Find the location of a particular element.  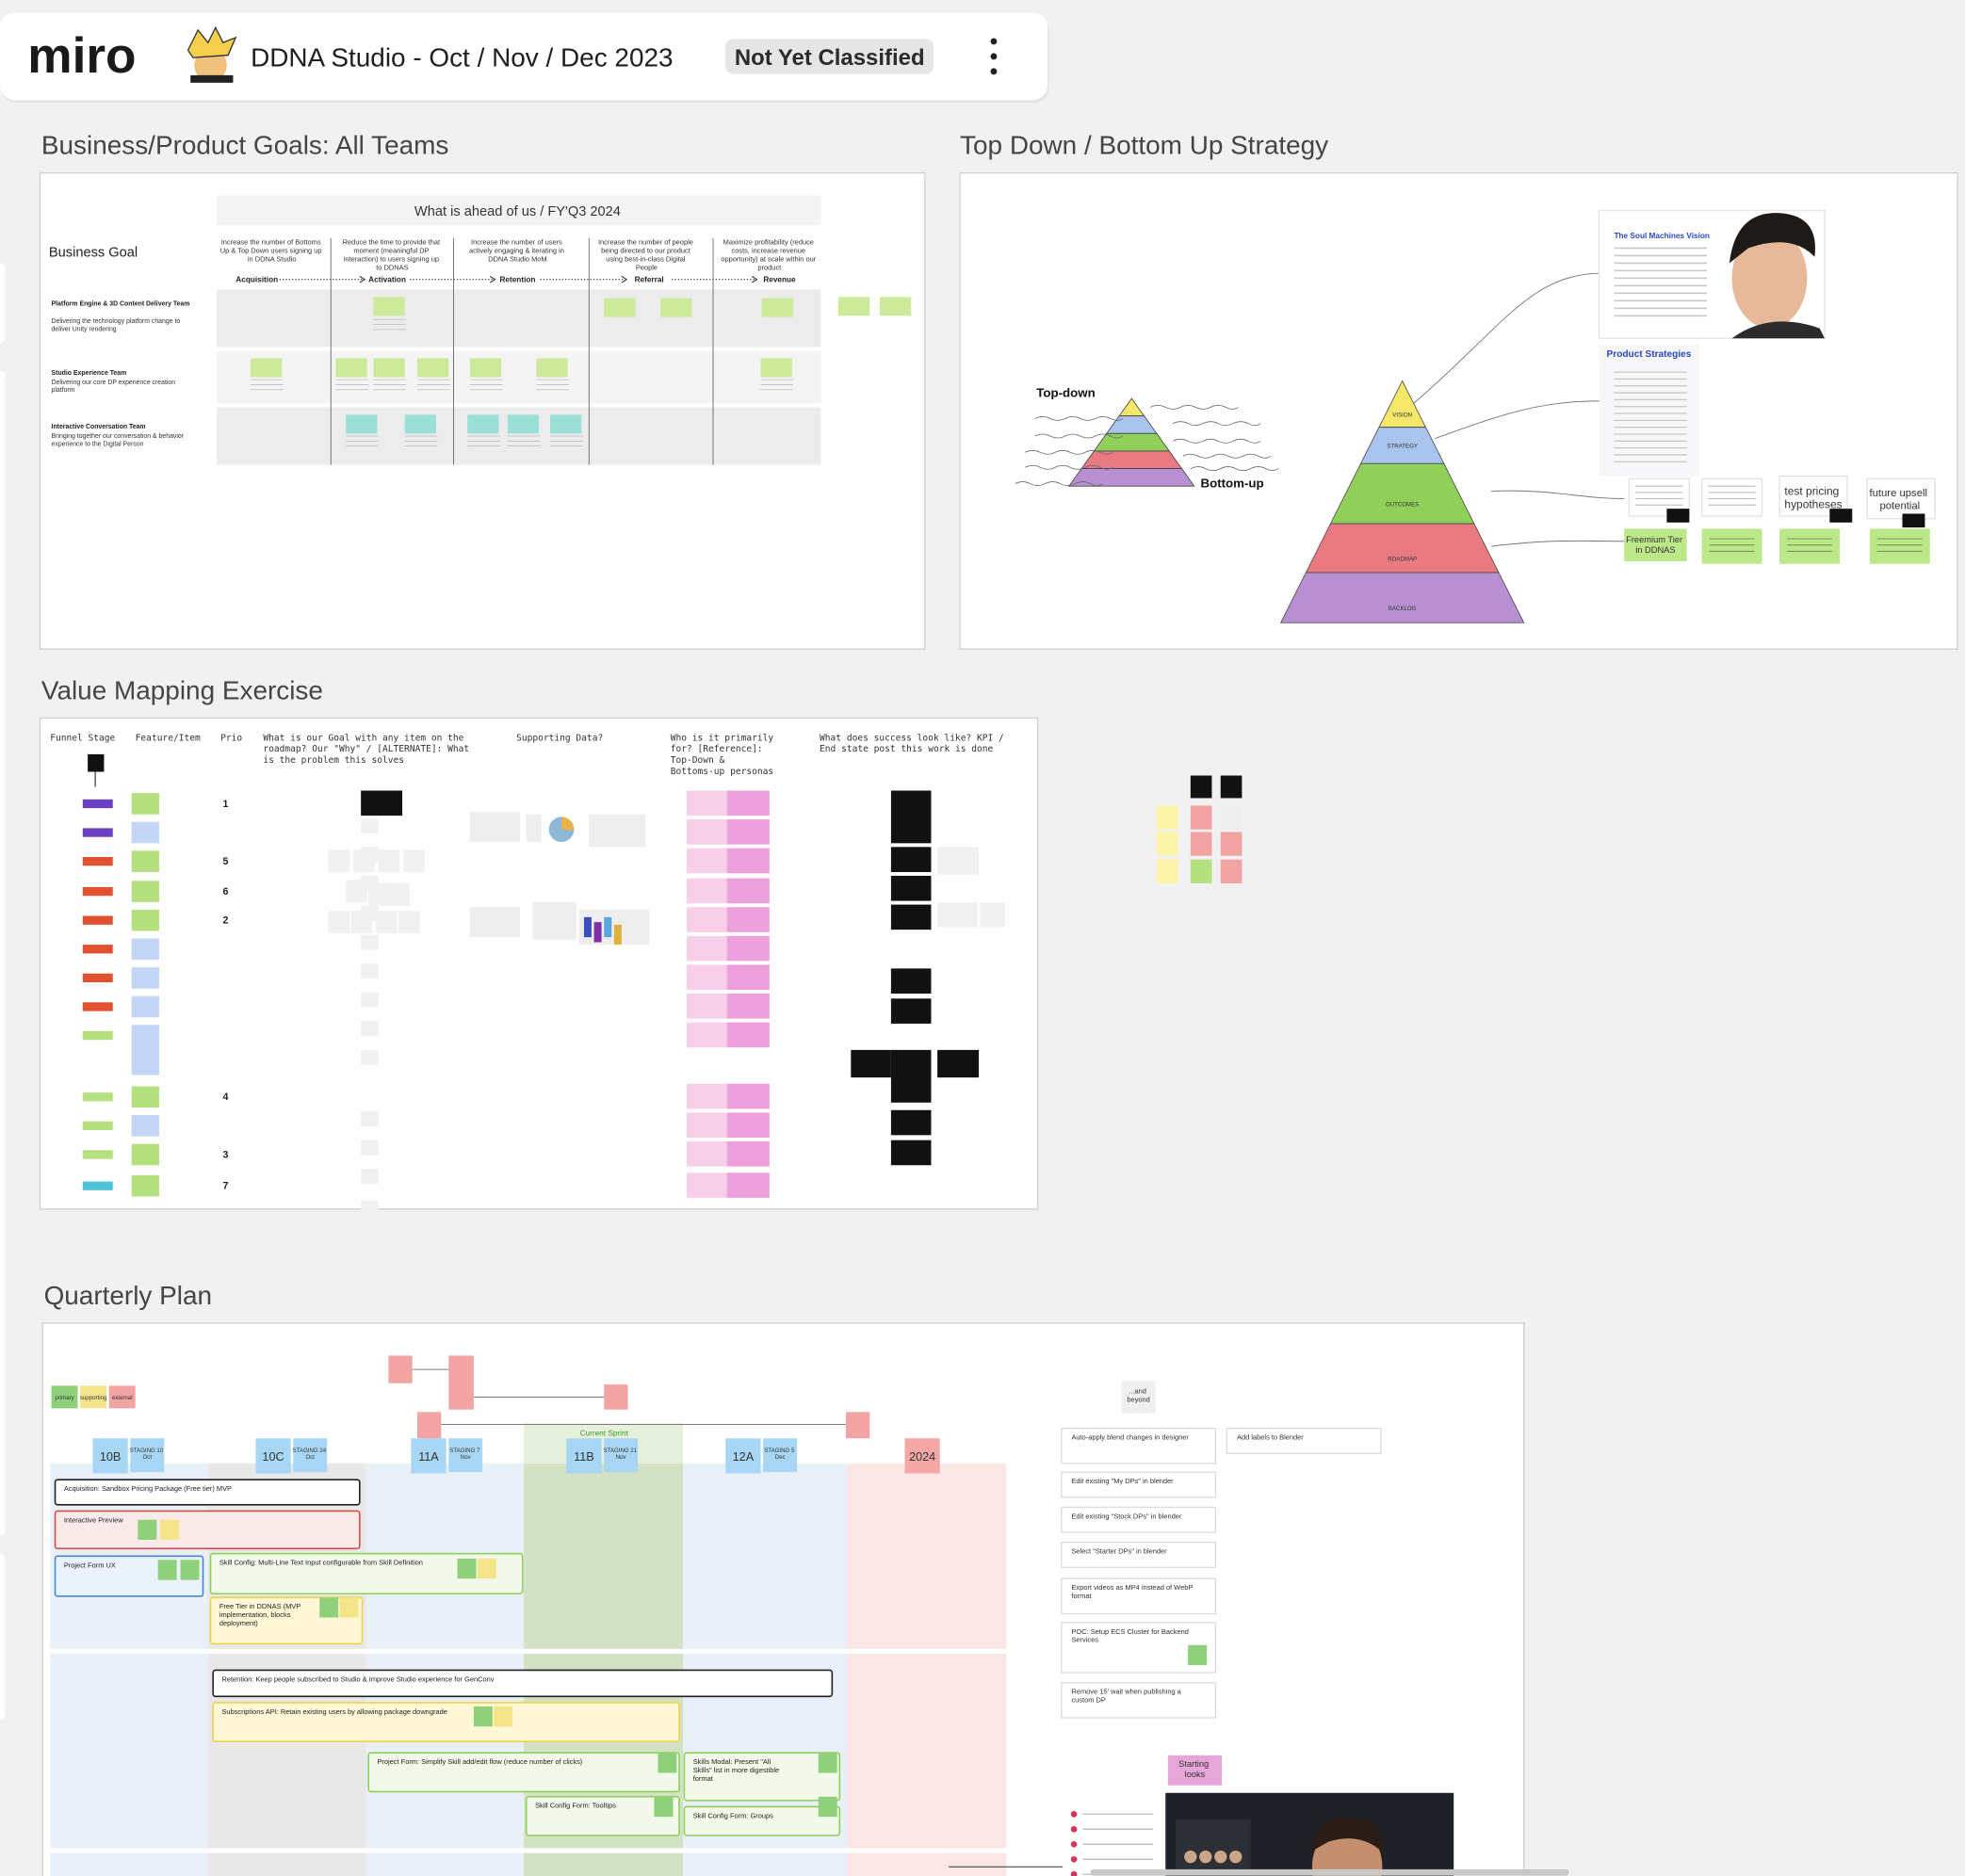

prio-number: 6 is located at coordinates (226, 892).